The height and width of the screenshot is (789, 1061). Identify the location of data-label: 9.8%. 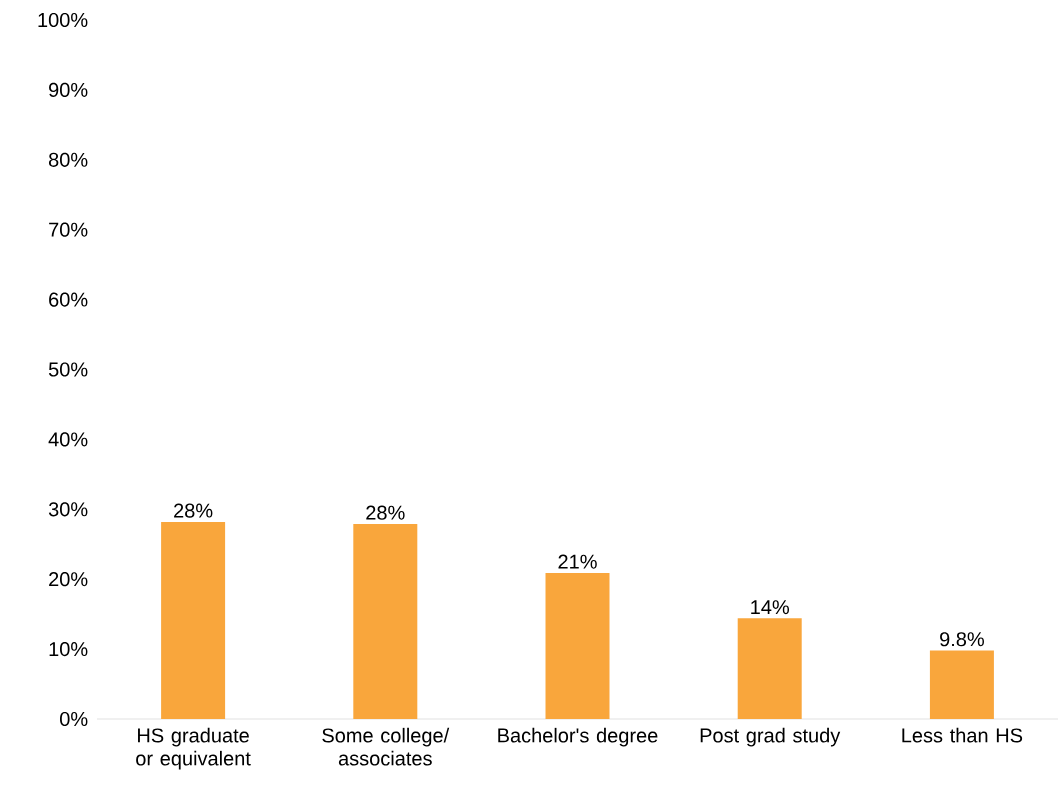
(962, 639).